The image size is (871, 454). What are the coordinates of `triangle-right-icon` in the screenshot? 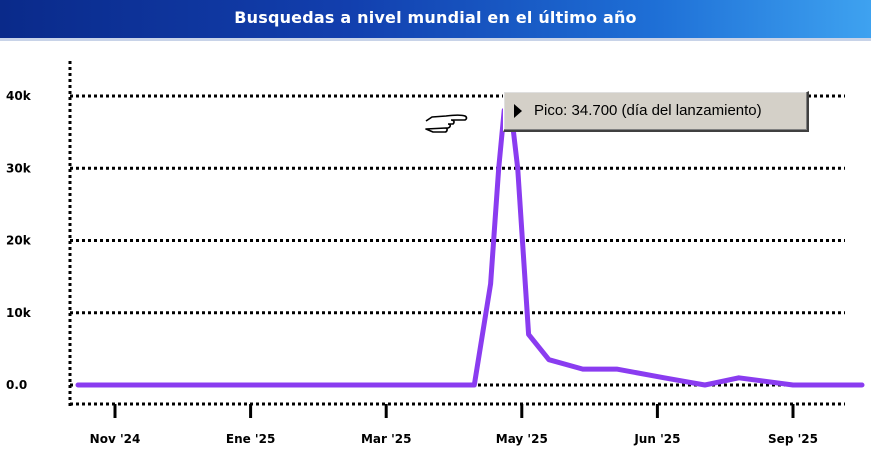 It's located at (518, 111).